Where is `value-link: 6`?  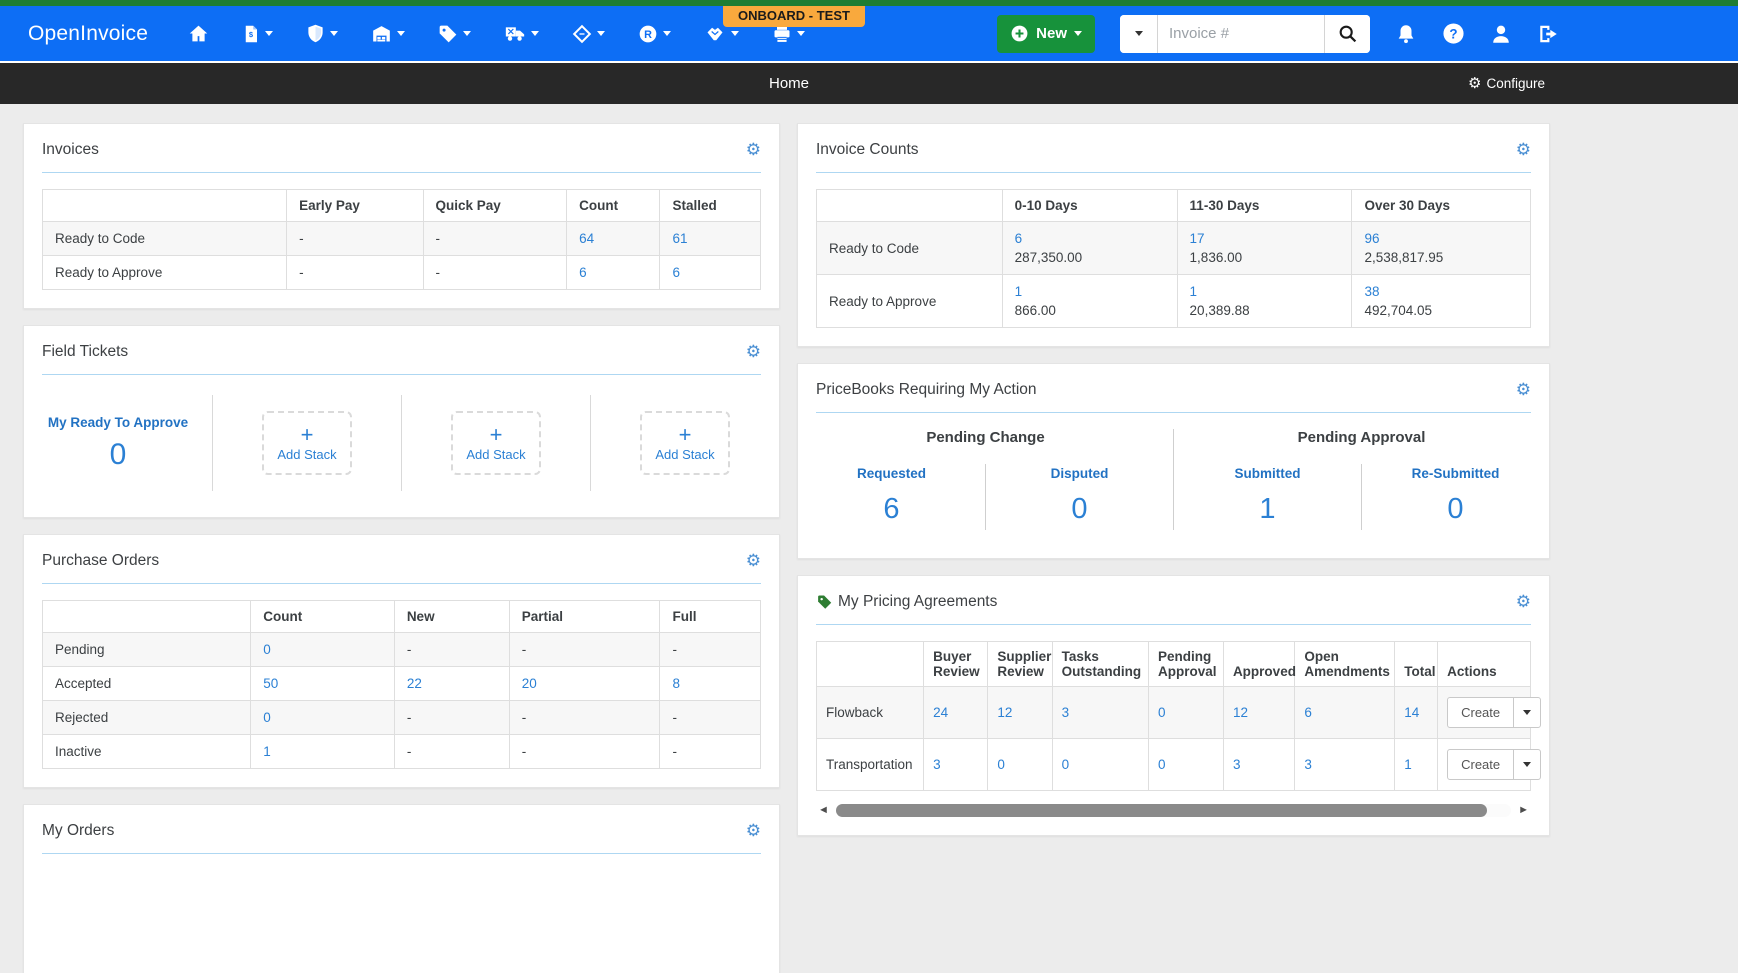
value-link: 6 is located at coordinates (1308, 712).